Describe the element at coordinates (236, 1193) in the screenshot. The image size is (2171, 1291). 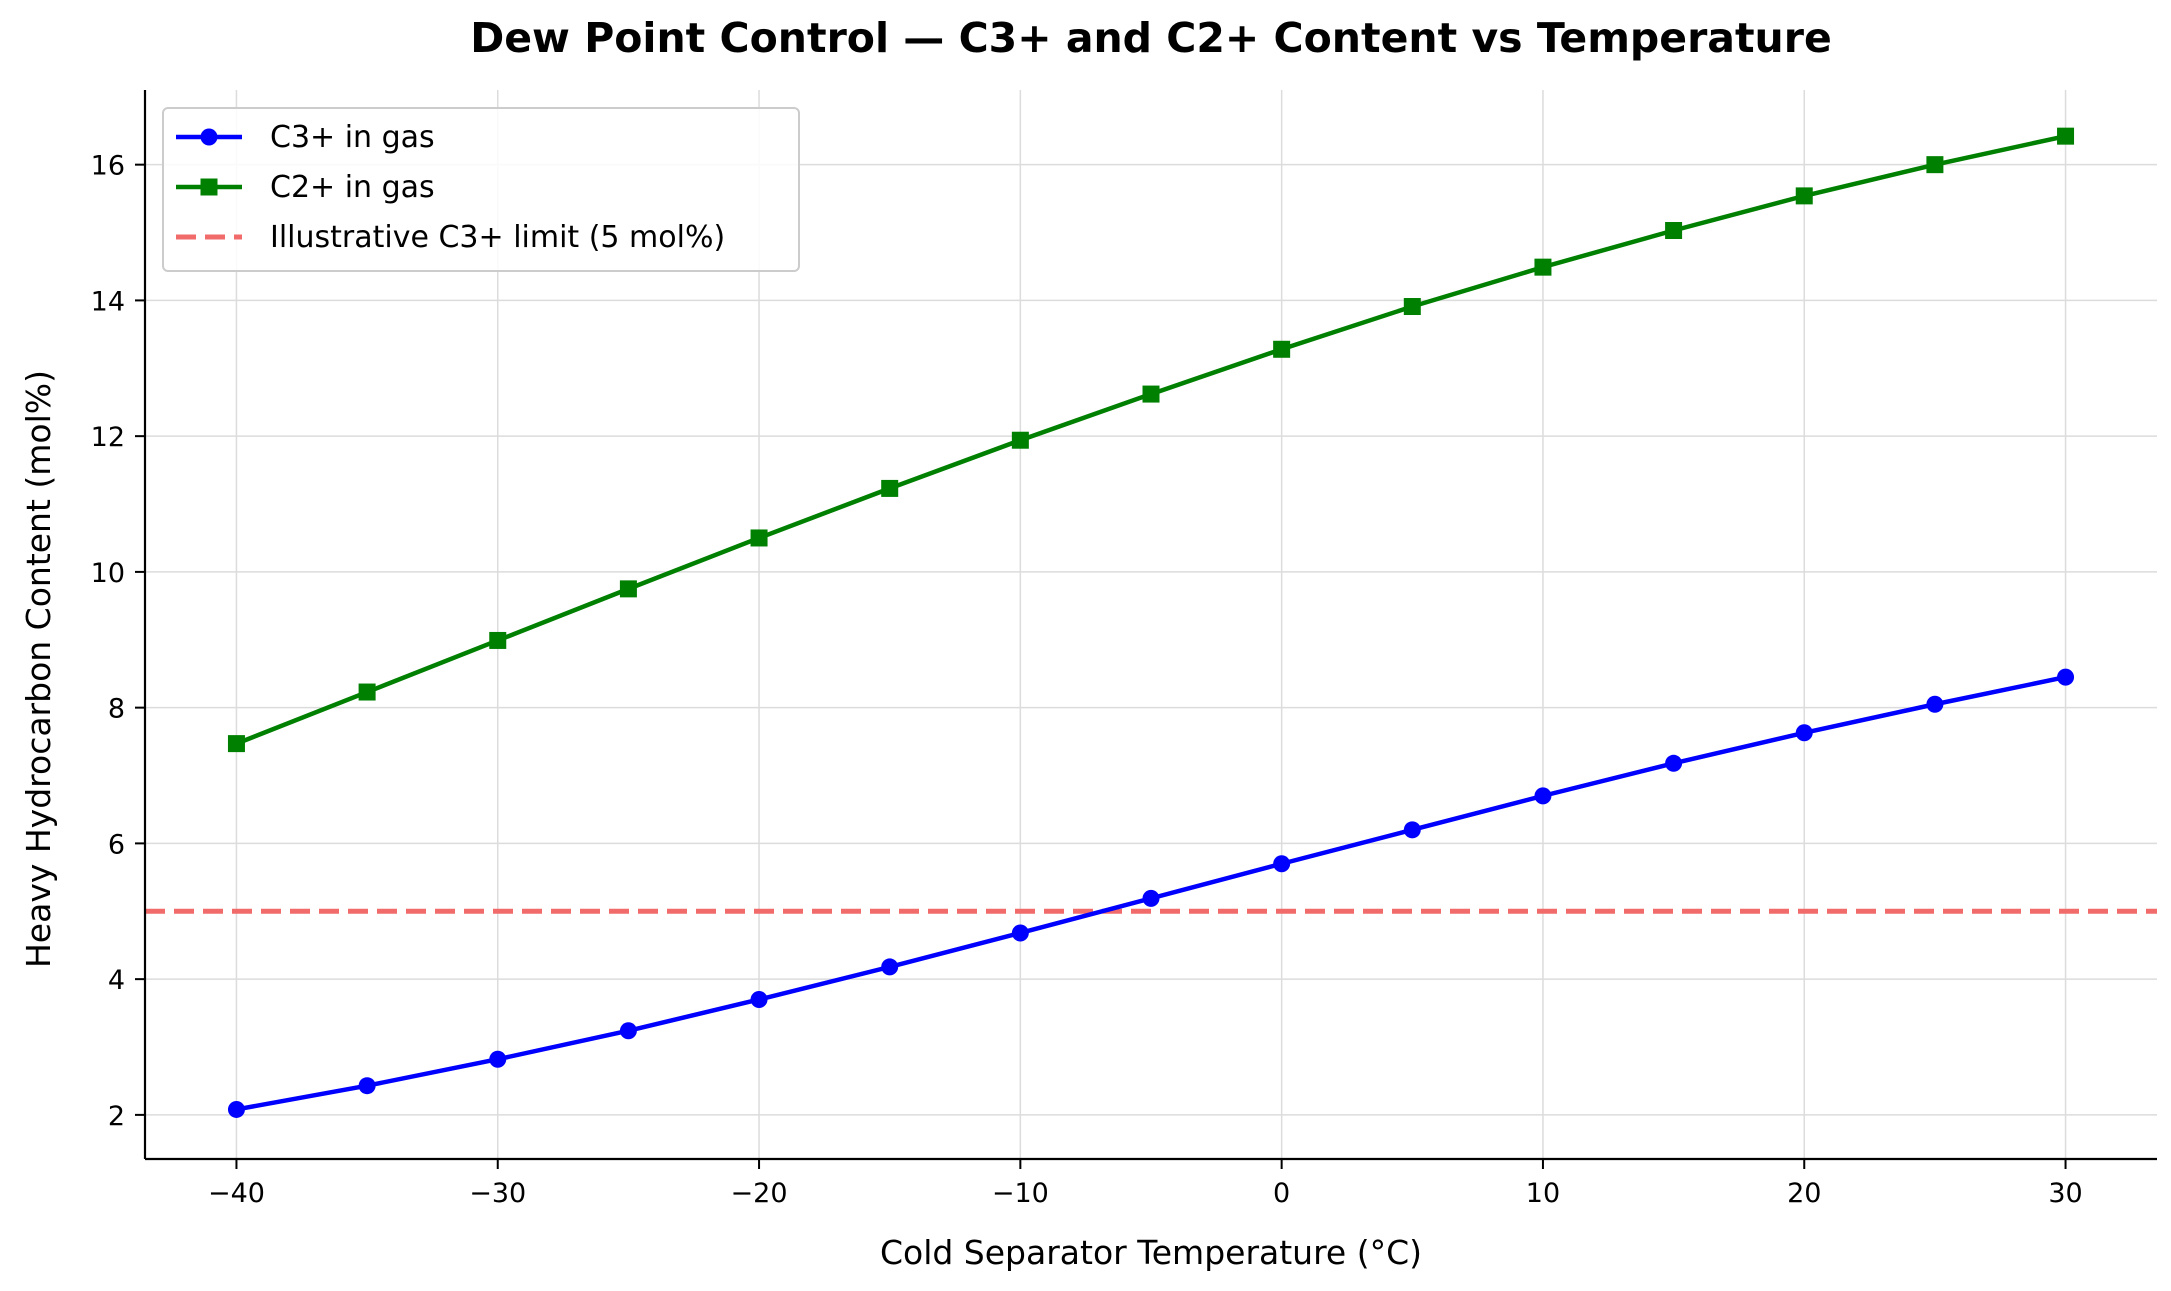
I see `x-tick-label: −40` at that location.